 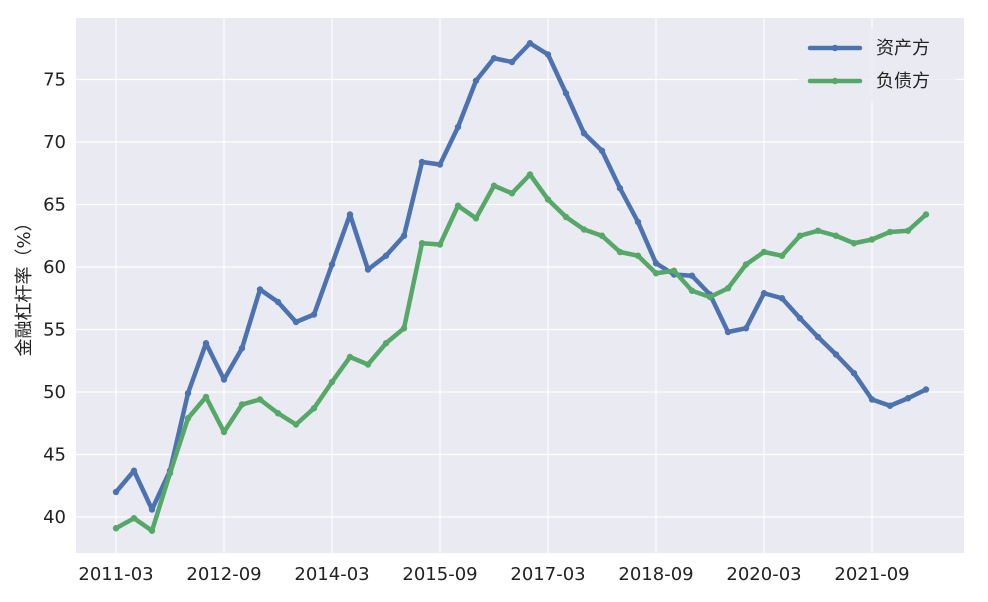 I want to click on x-tick-label: 2012-09, so click(x=223, y=574).